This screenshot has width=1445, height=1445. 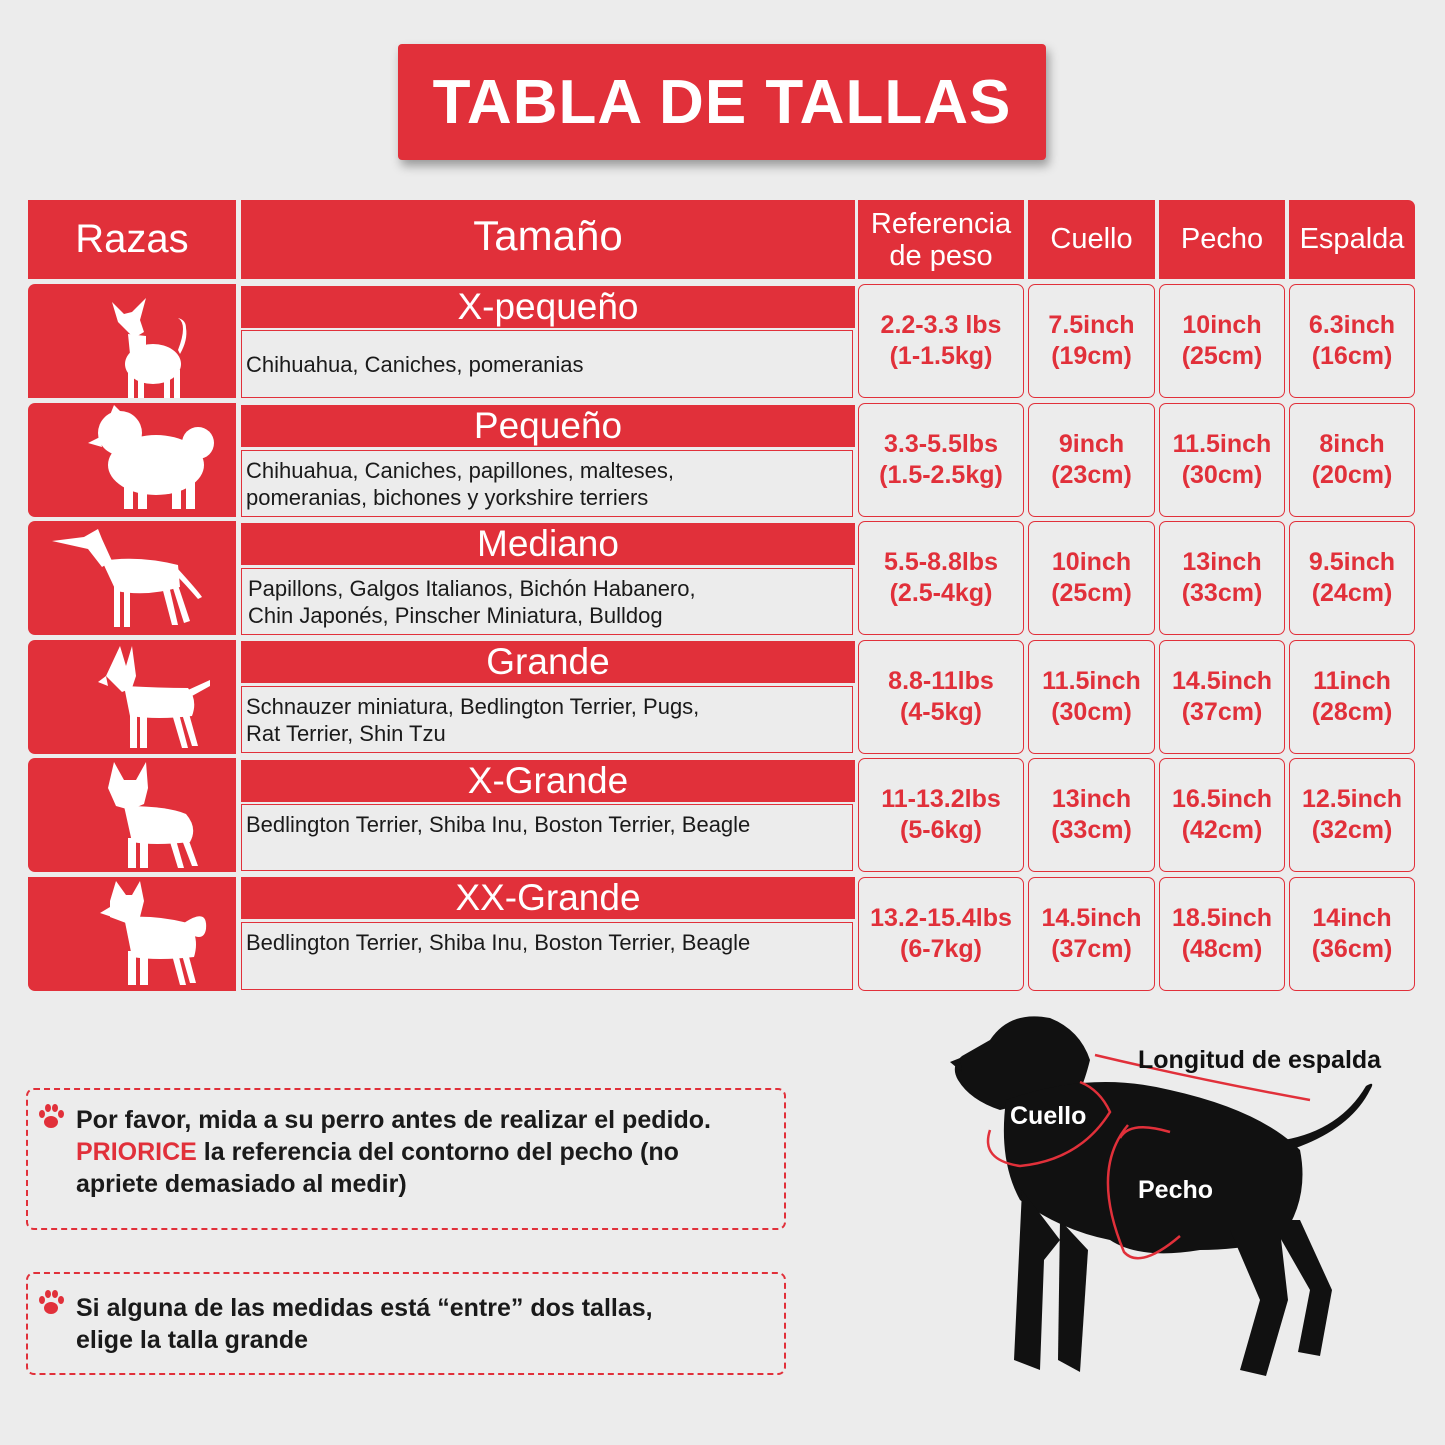 What do you see at coordinates (941, 918) in the screenshot?
I see `peso-lbs: 13.2-15.4lbs` at bounding box center [941, 918].